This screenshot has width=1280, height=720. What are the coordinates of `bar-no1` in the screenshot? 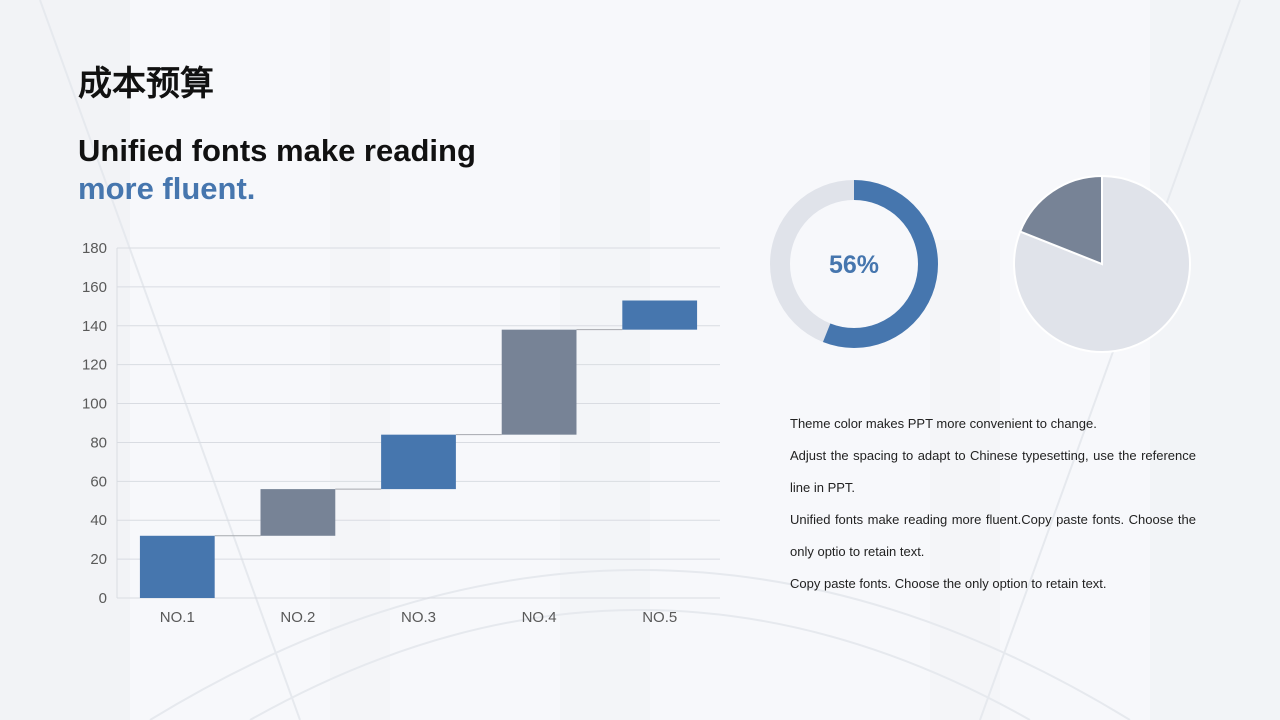 It's located at (177, 566).